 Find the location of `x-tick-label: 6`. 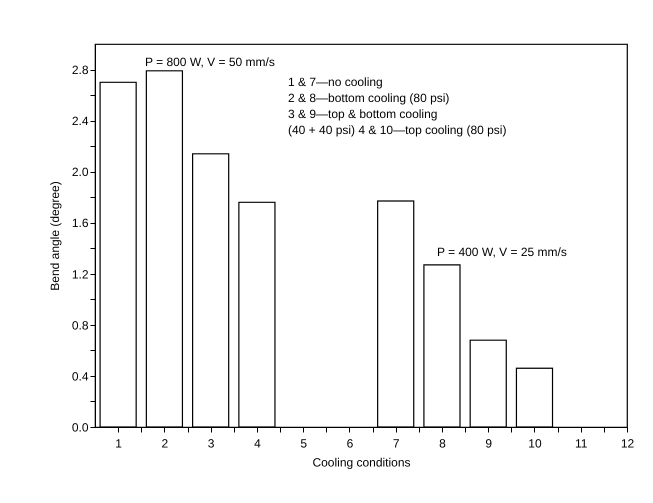

x-tick-label: 6 is located at coordinates (350, 443).